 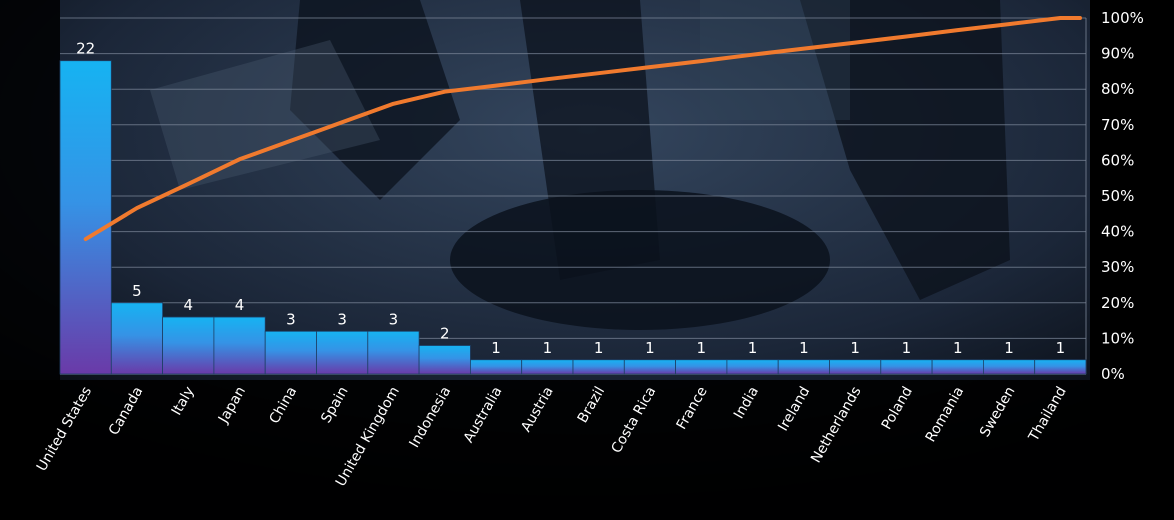 I want to click on category-label: Canada, so click(x=126, y=411).